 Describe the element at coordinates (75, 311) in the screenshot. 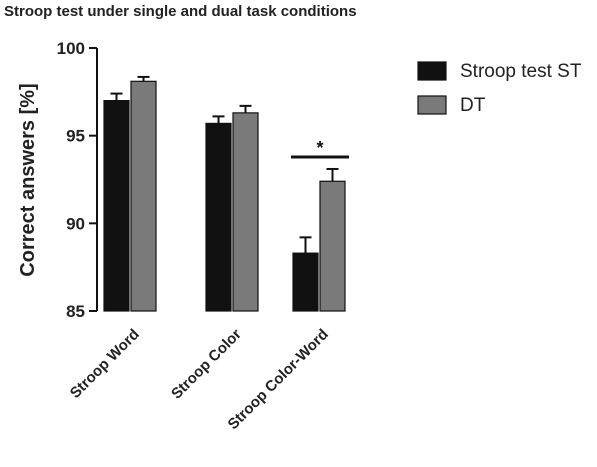

I see `y-tick-label: 85` at that location.